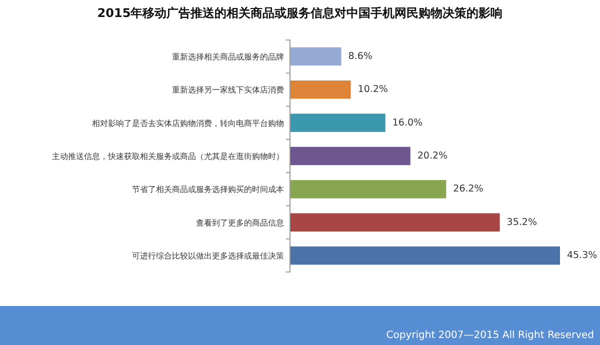 This screenshot has height=345, width=600. I want to click on y-tick-label: 重新选择另一家线下实体店消费, so click(228, 89).